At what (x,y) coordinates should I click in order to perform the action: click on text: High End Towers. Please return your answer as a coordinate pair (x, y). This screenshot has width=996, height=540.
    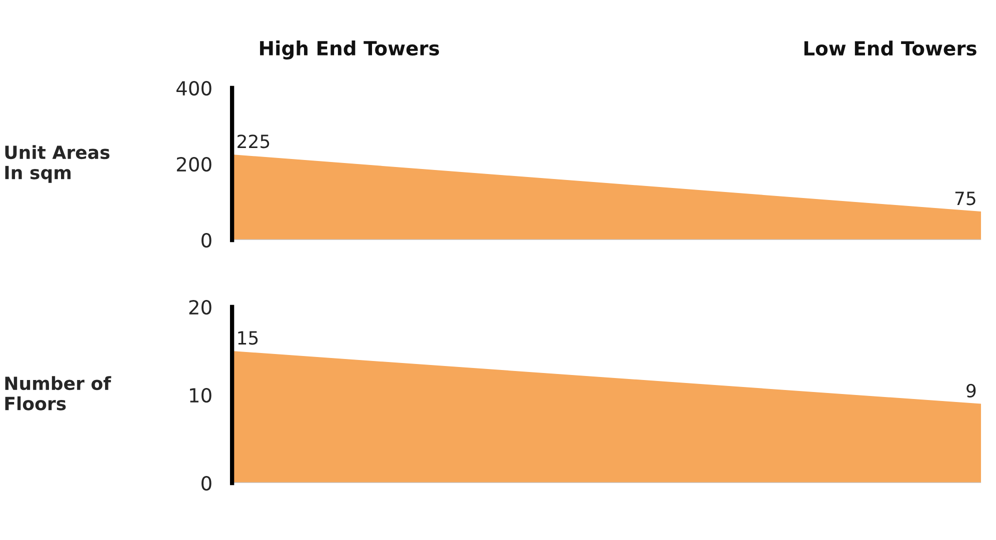
    Looking at the image, I should click on (350, 50).